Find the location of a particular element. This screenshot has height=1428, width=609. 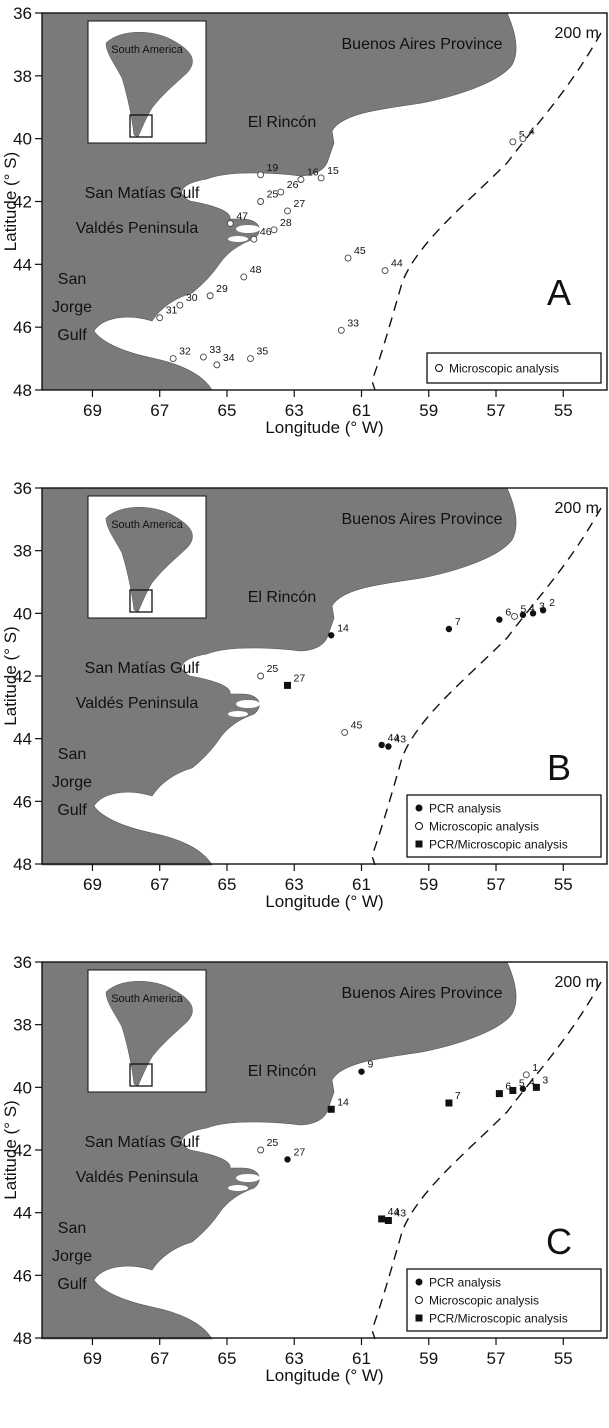

legend-marker-pcr is located at coordinates (419, 1282).